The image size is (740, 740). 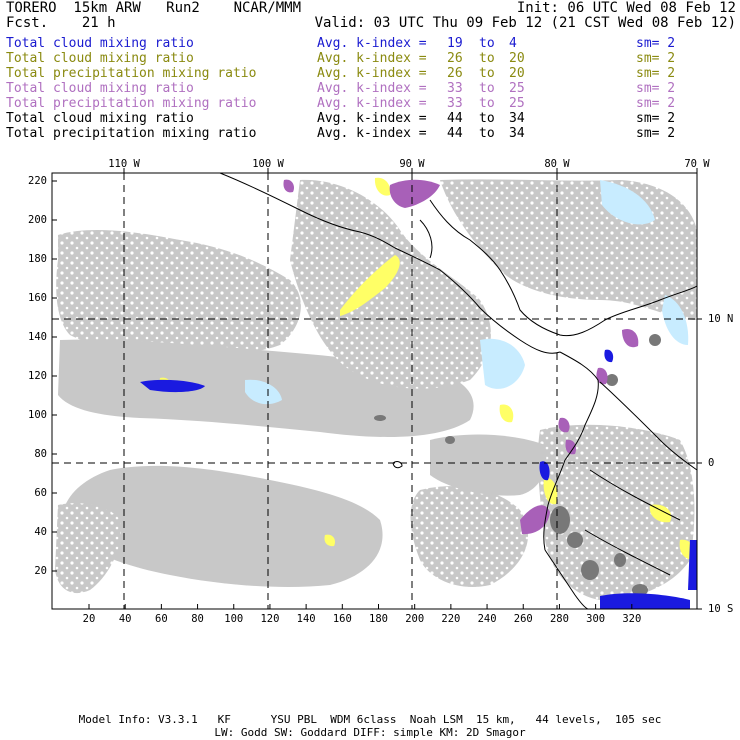 I want to click on x-tick-label: 80, so click(x=197, y=619).